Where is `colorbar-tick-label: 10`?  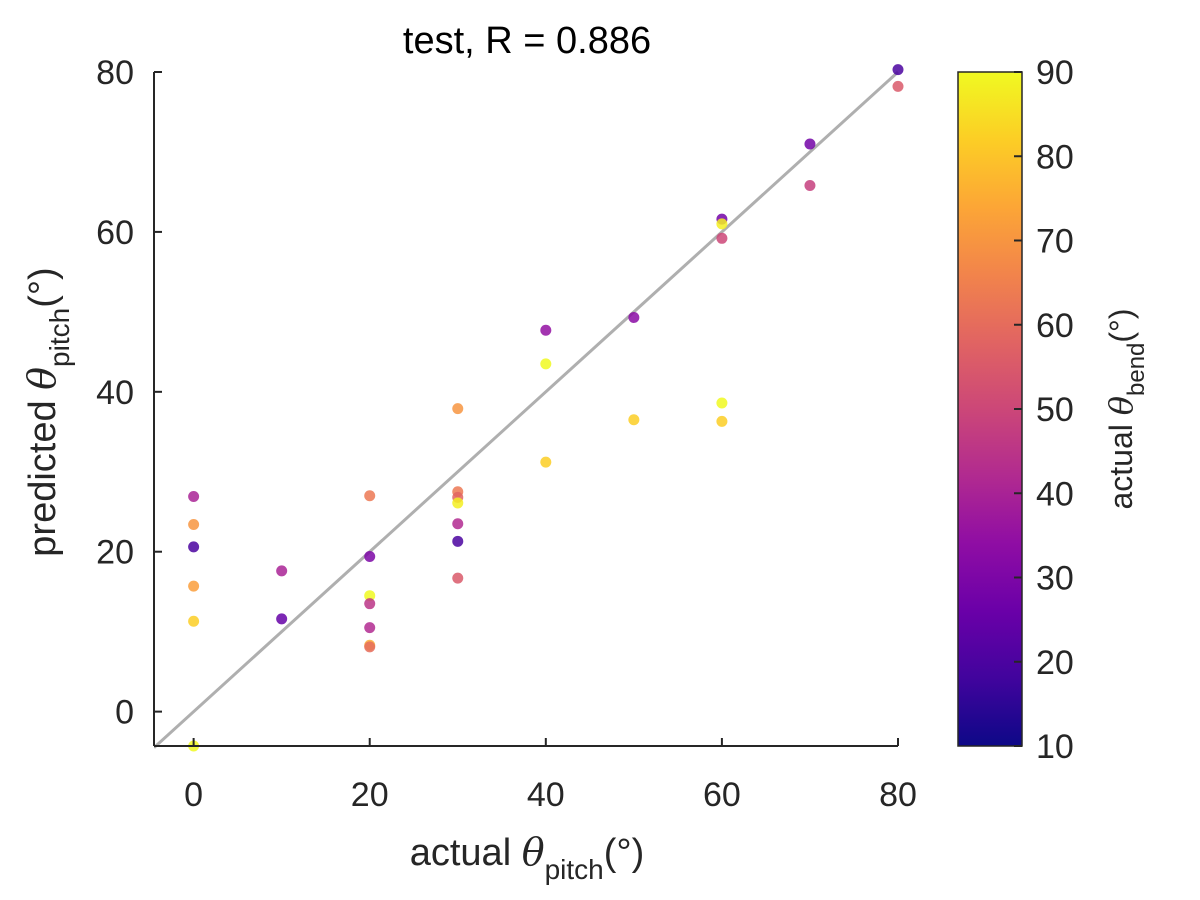
colorbar-tick-label: 10 is located at coordinates (1055, 747).